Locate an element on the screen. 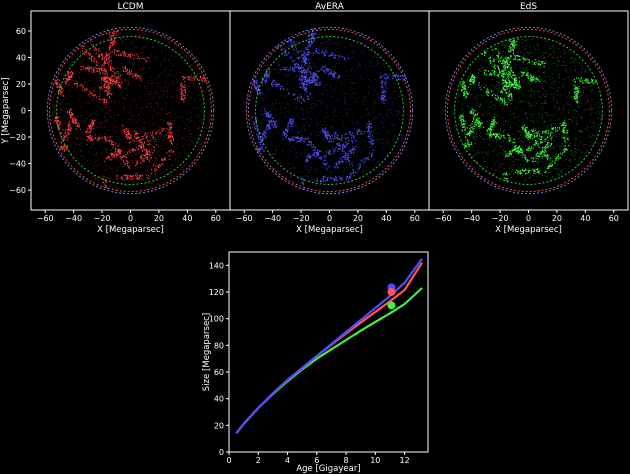 The width and height of the screenshot is (630, 474). x-tick-label: 4 is located at coordinates (287, 460).